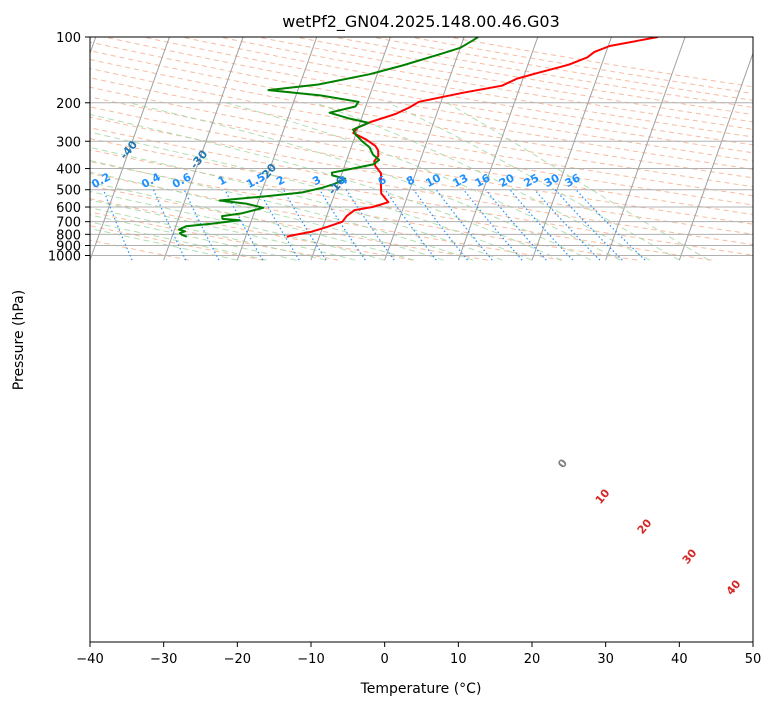  What do you see at coordinates (68, 223) in the screenshot?
I see `y-tick-label: 700` at bounding box center [68, 223].